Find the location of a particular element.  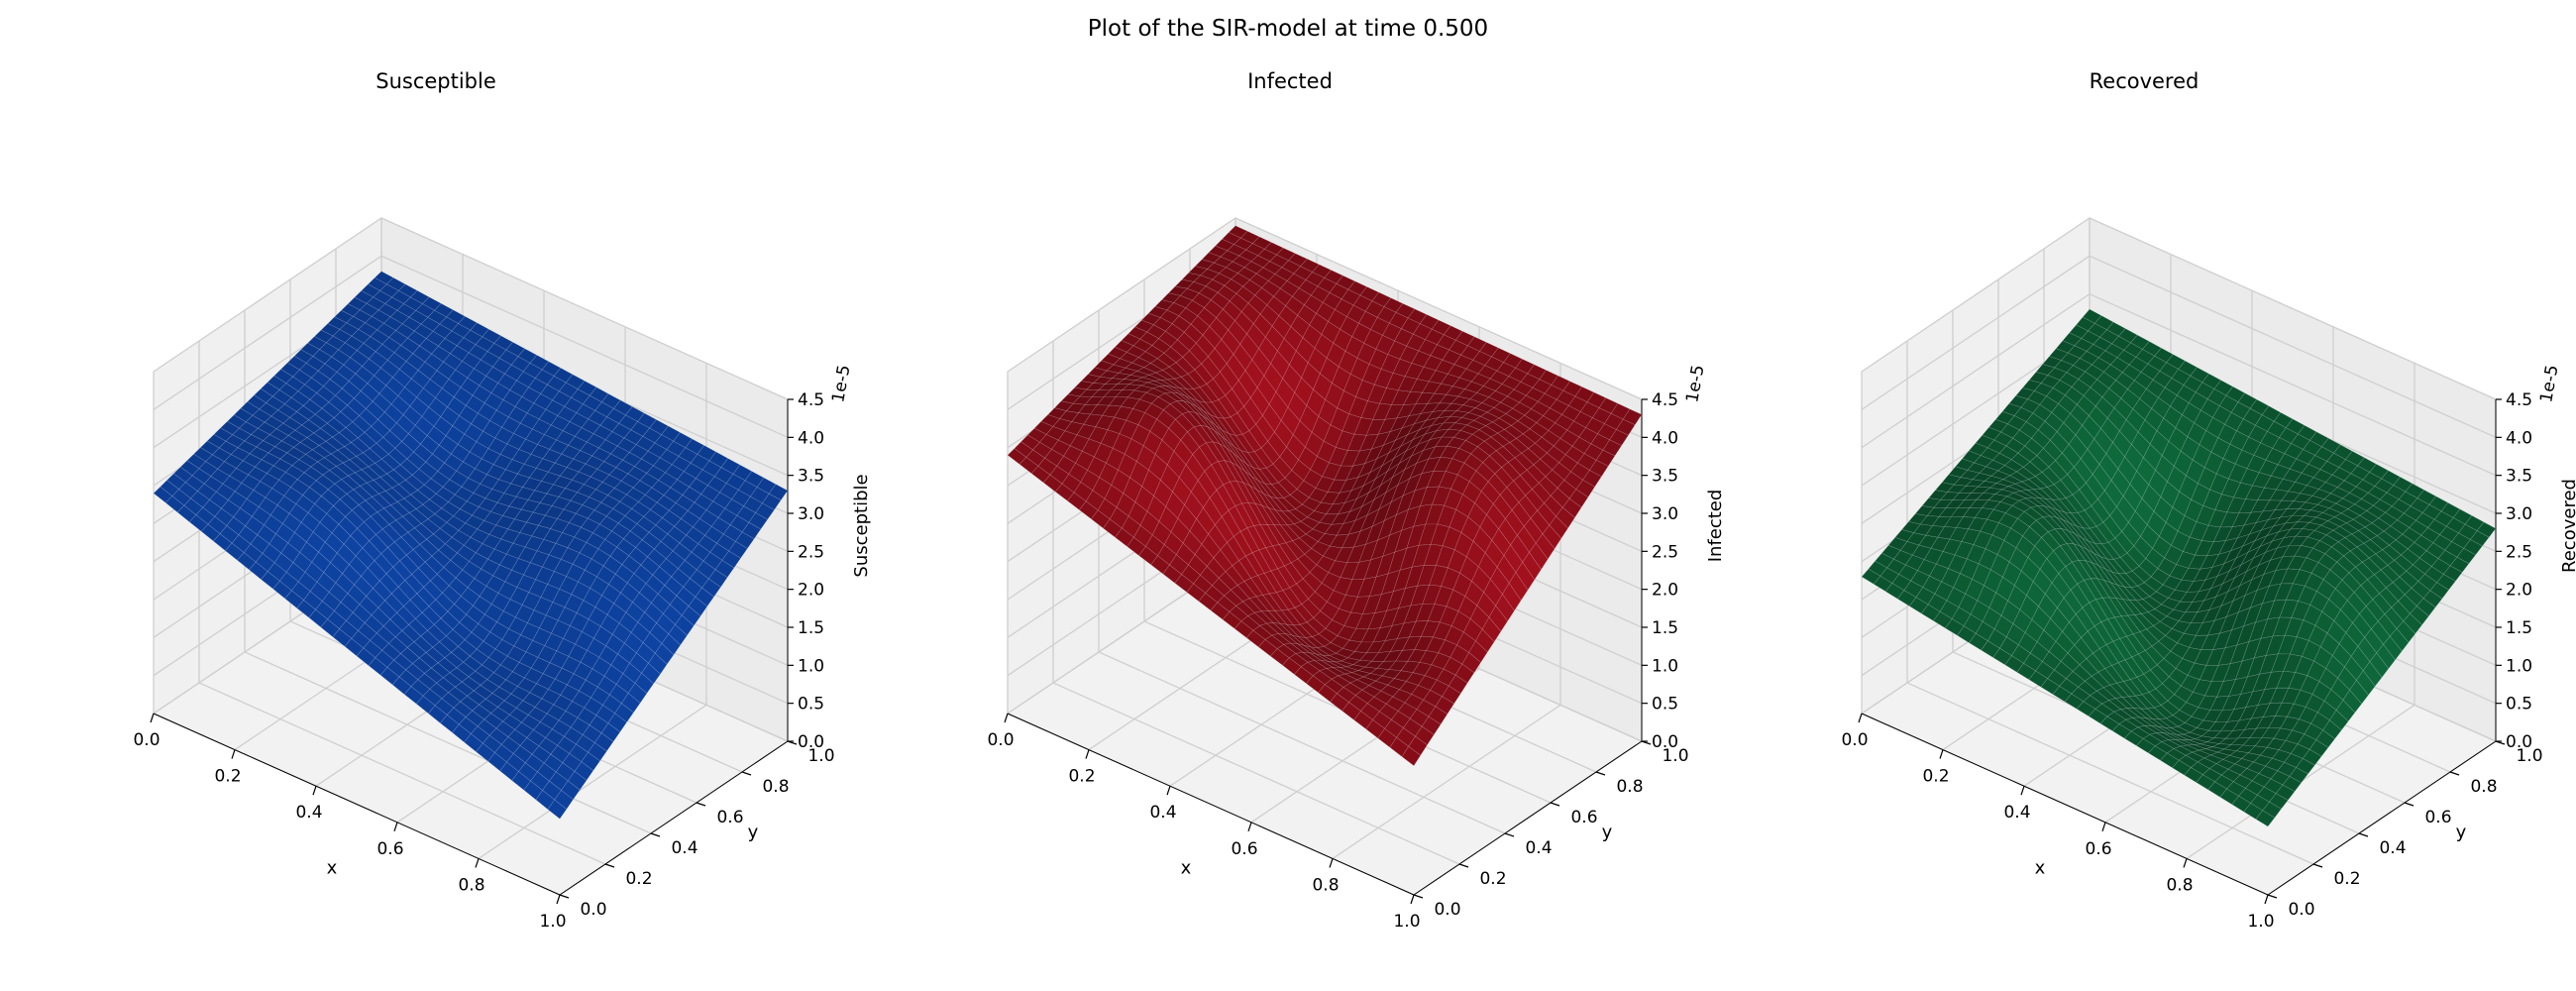

x-tick-label: 0.8 is located at coordinates (471, 885).